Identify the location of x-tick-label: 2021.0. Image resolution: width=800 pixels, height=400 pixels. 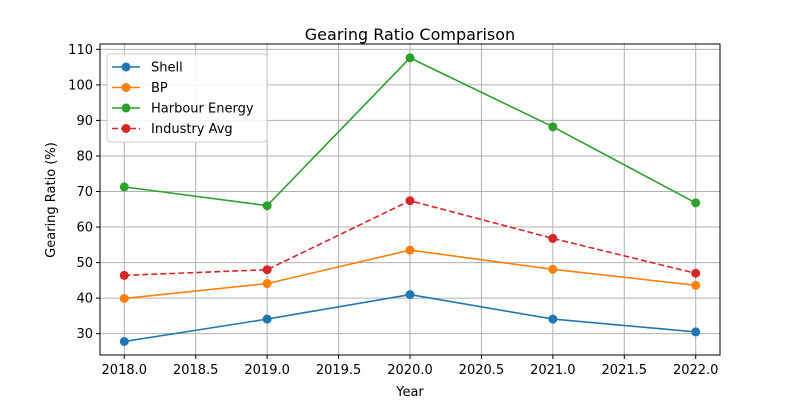
(553, 370).